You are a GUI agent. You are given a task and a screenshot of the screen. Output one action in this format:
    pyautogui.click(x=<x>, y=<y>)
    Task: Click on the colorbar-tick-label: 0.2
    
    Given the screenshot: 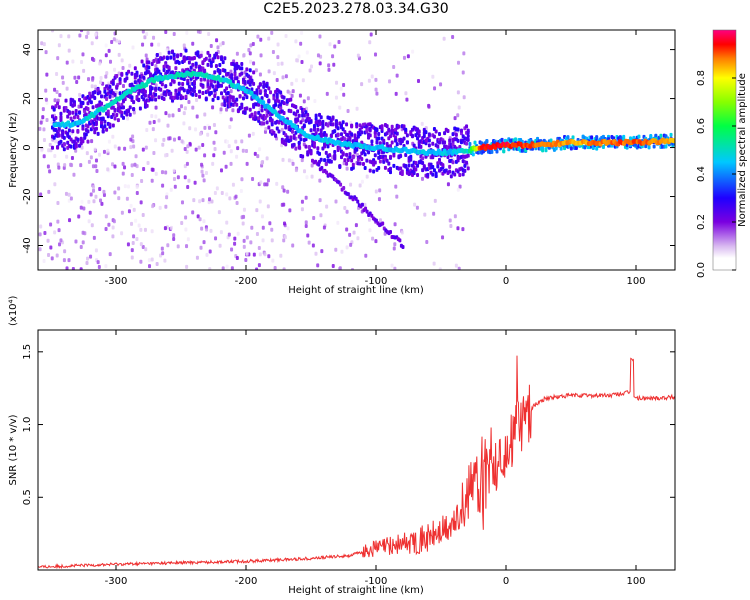 What is the action you would take?
    pyautogui.click(x=701, y=222)
    